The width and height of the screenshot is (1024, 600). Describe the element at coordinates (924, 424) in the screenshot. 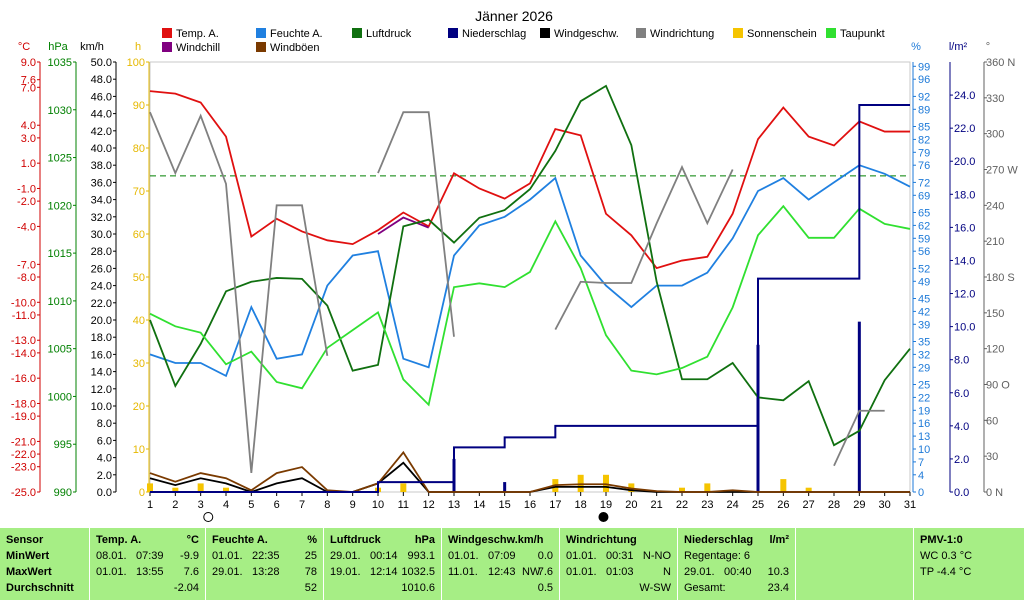

I see `humidity-tick-label: 16` at that location.